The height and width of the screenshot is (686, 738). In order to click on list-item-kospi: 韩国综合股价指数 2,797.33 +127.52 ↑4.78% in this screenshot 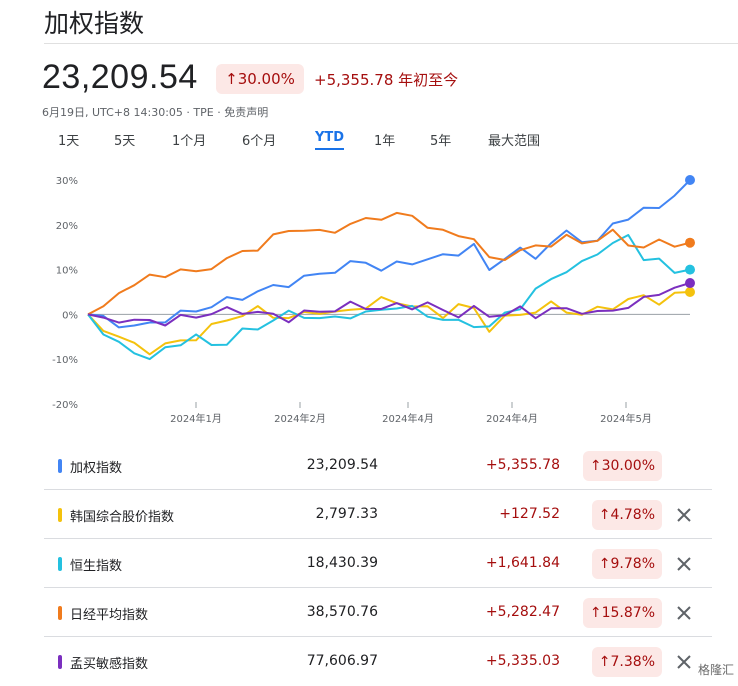, I will do `click(378, 515)`.